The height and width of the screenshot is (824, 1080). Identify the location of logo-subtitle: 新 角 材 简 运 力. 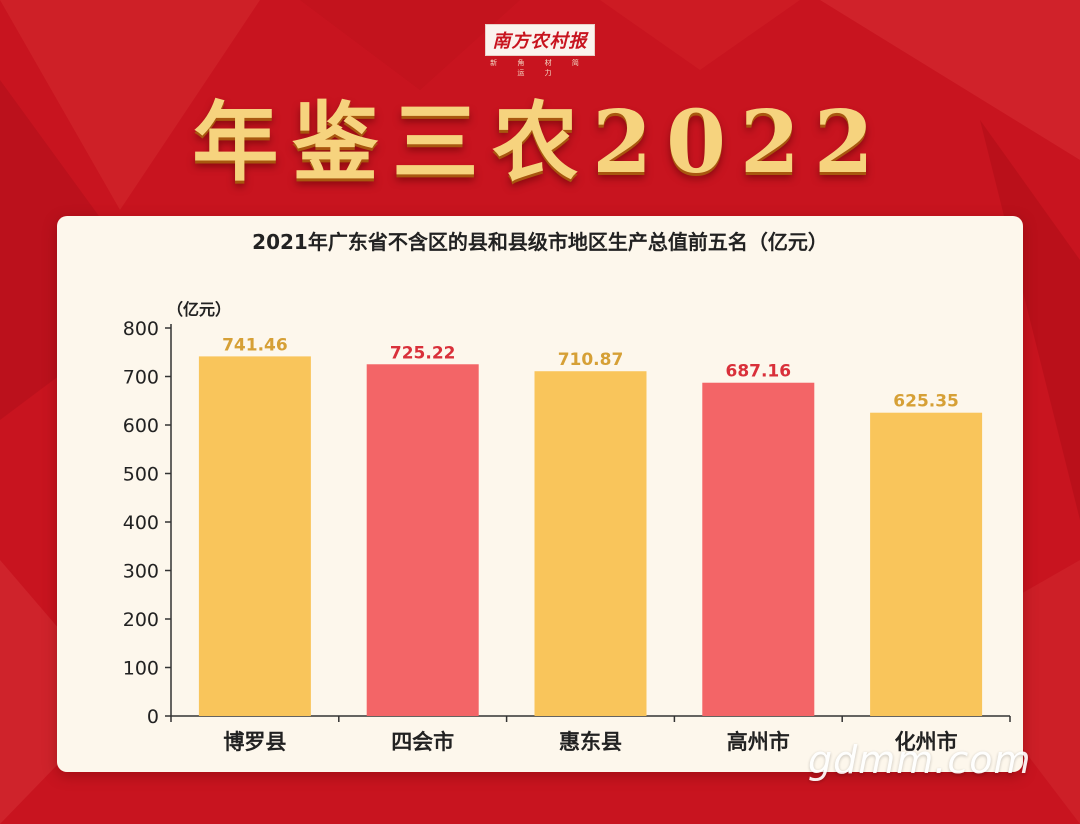
(539, 68).